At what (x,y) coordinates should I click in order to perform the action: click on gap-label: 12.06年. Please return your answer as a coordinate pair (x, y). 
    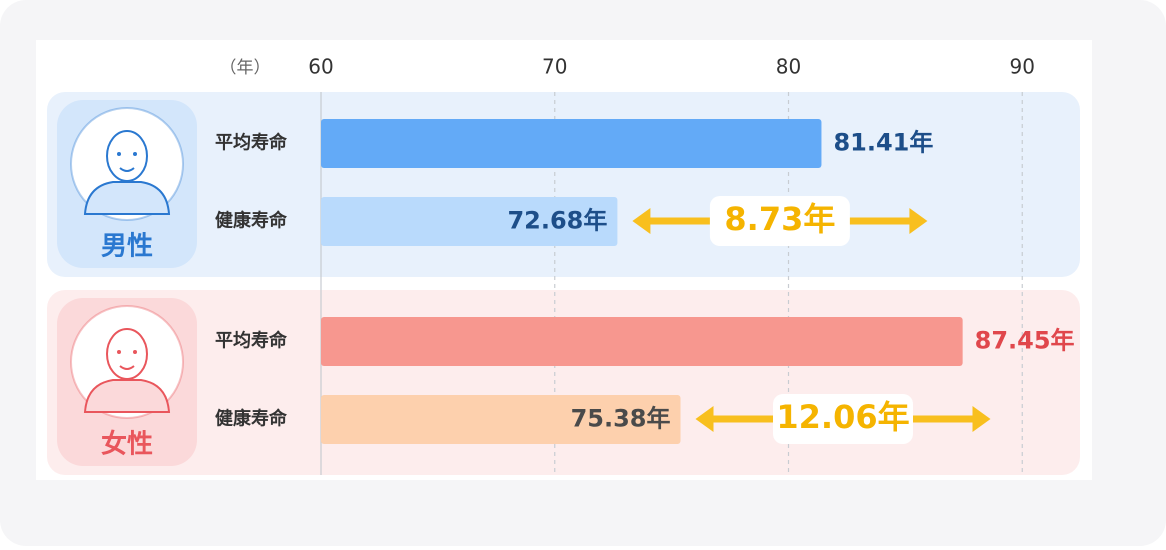
    Looking at the image, I should click on (842, 417).